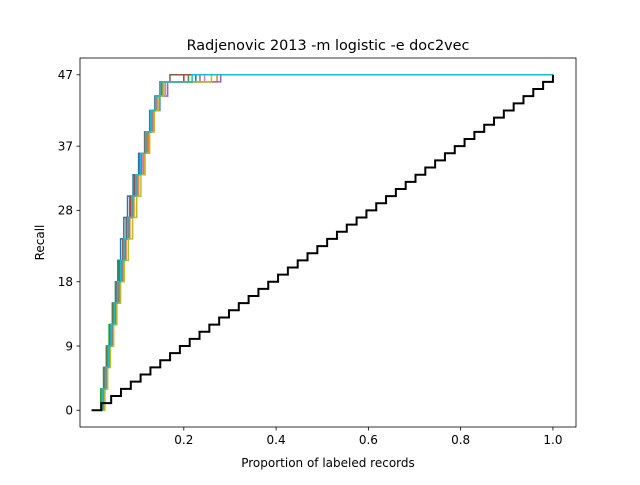 The width and height of the screenshot is (640, 485). Describe the element at coordinates (69, 243) in the screenshot. I see `y-axis-ticks: 0 9 18 28 37 47` at that location.